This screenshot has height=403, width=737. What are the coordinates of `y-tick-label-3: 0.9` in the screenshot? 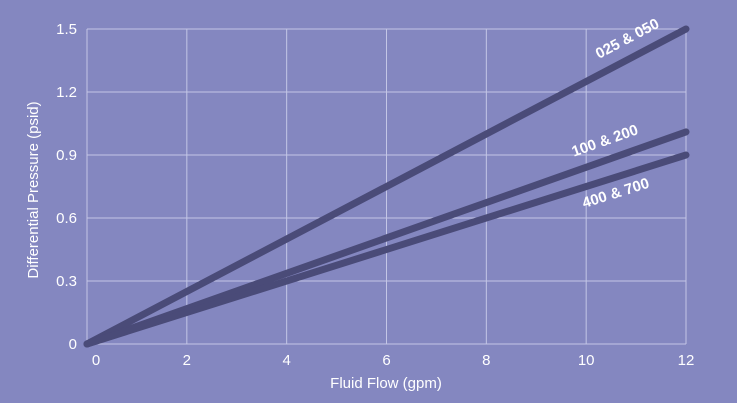 It's located at (66, 155).